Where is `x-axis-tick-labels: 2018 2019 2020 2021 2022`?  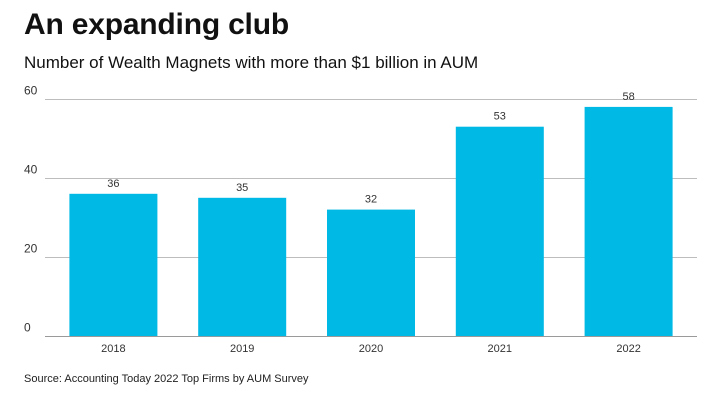
x-axis-tick-labels: 2018 2019 2020 2021 2022 is located at coordinates (371, 349).